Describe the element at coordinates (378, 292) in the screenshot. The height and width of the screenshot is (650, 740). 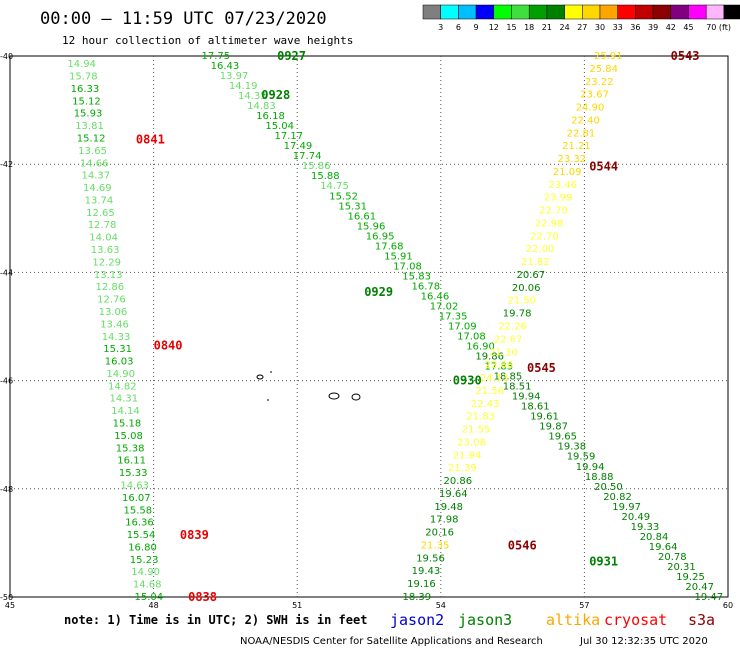
I see `pass-time-label: 0929` at that location.